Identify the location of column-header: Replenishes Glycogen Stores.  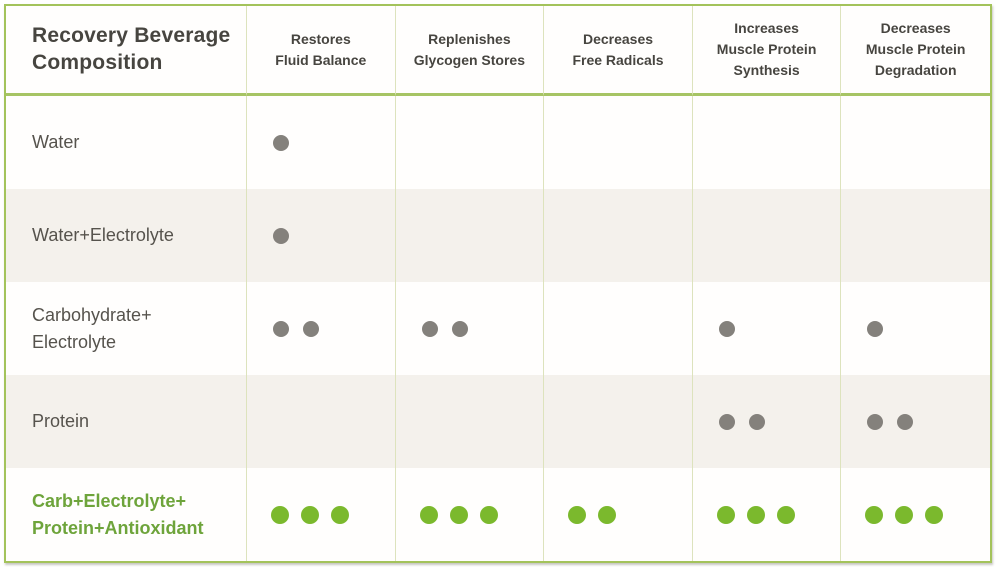
(470, 51).